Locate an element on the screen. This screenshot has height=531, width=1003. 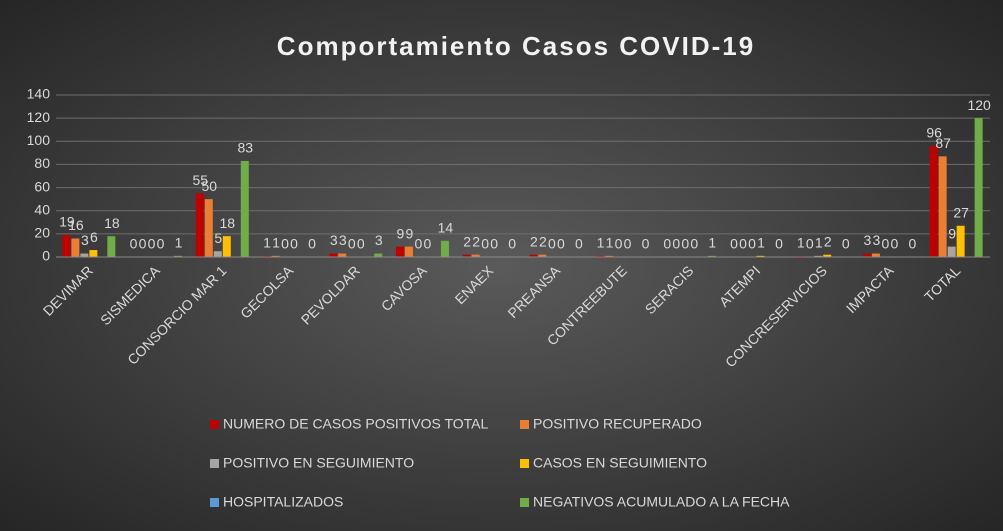
y-tick-label: 0 is located at coordinates (46, 256).